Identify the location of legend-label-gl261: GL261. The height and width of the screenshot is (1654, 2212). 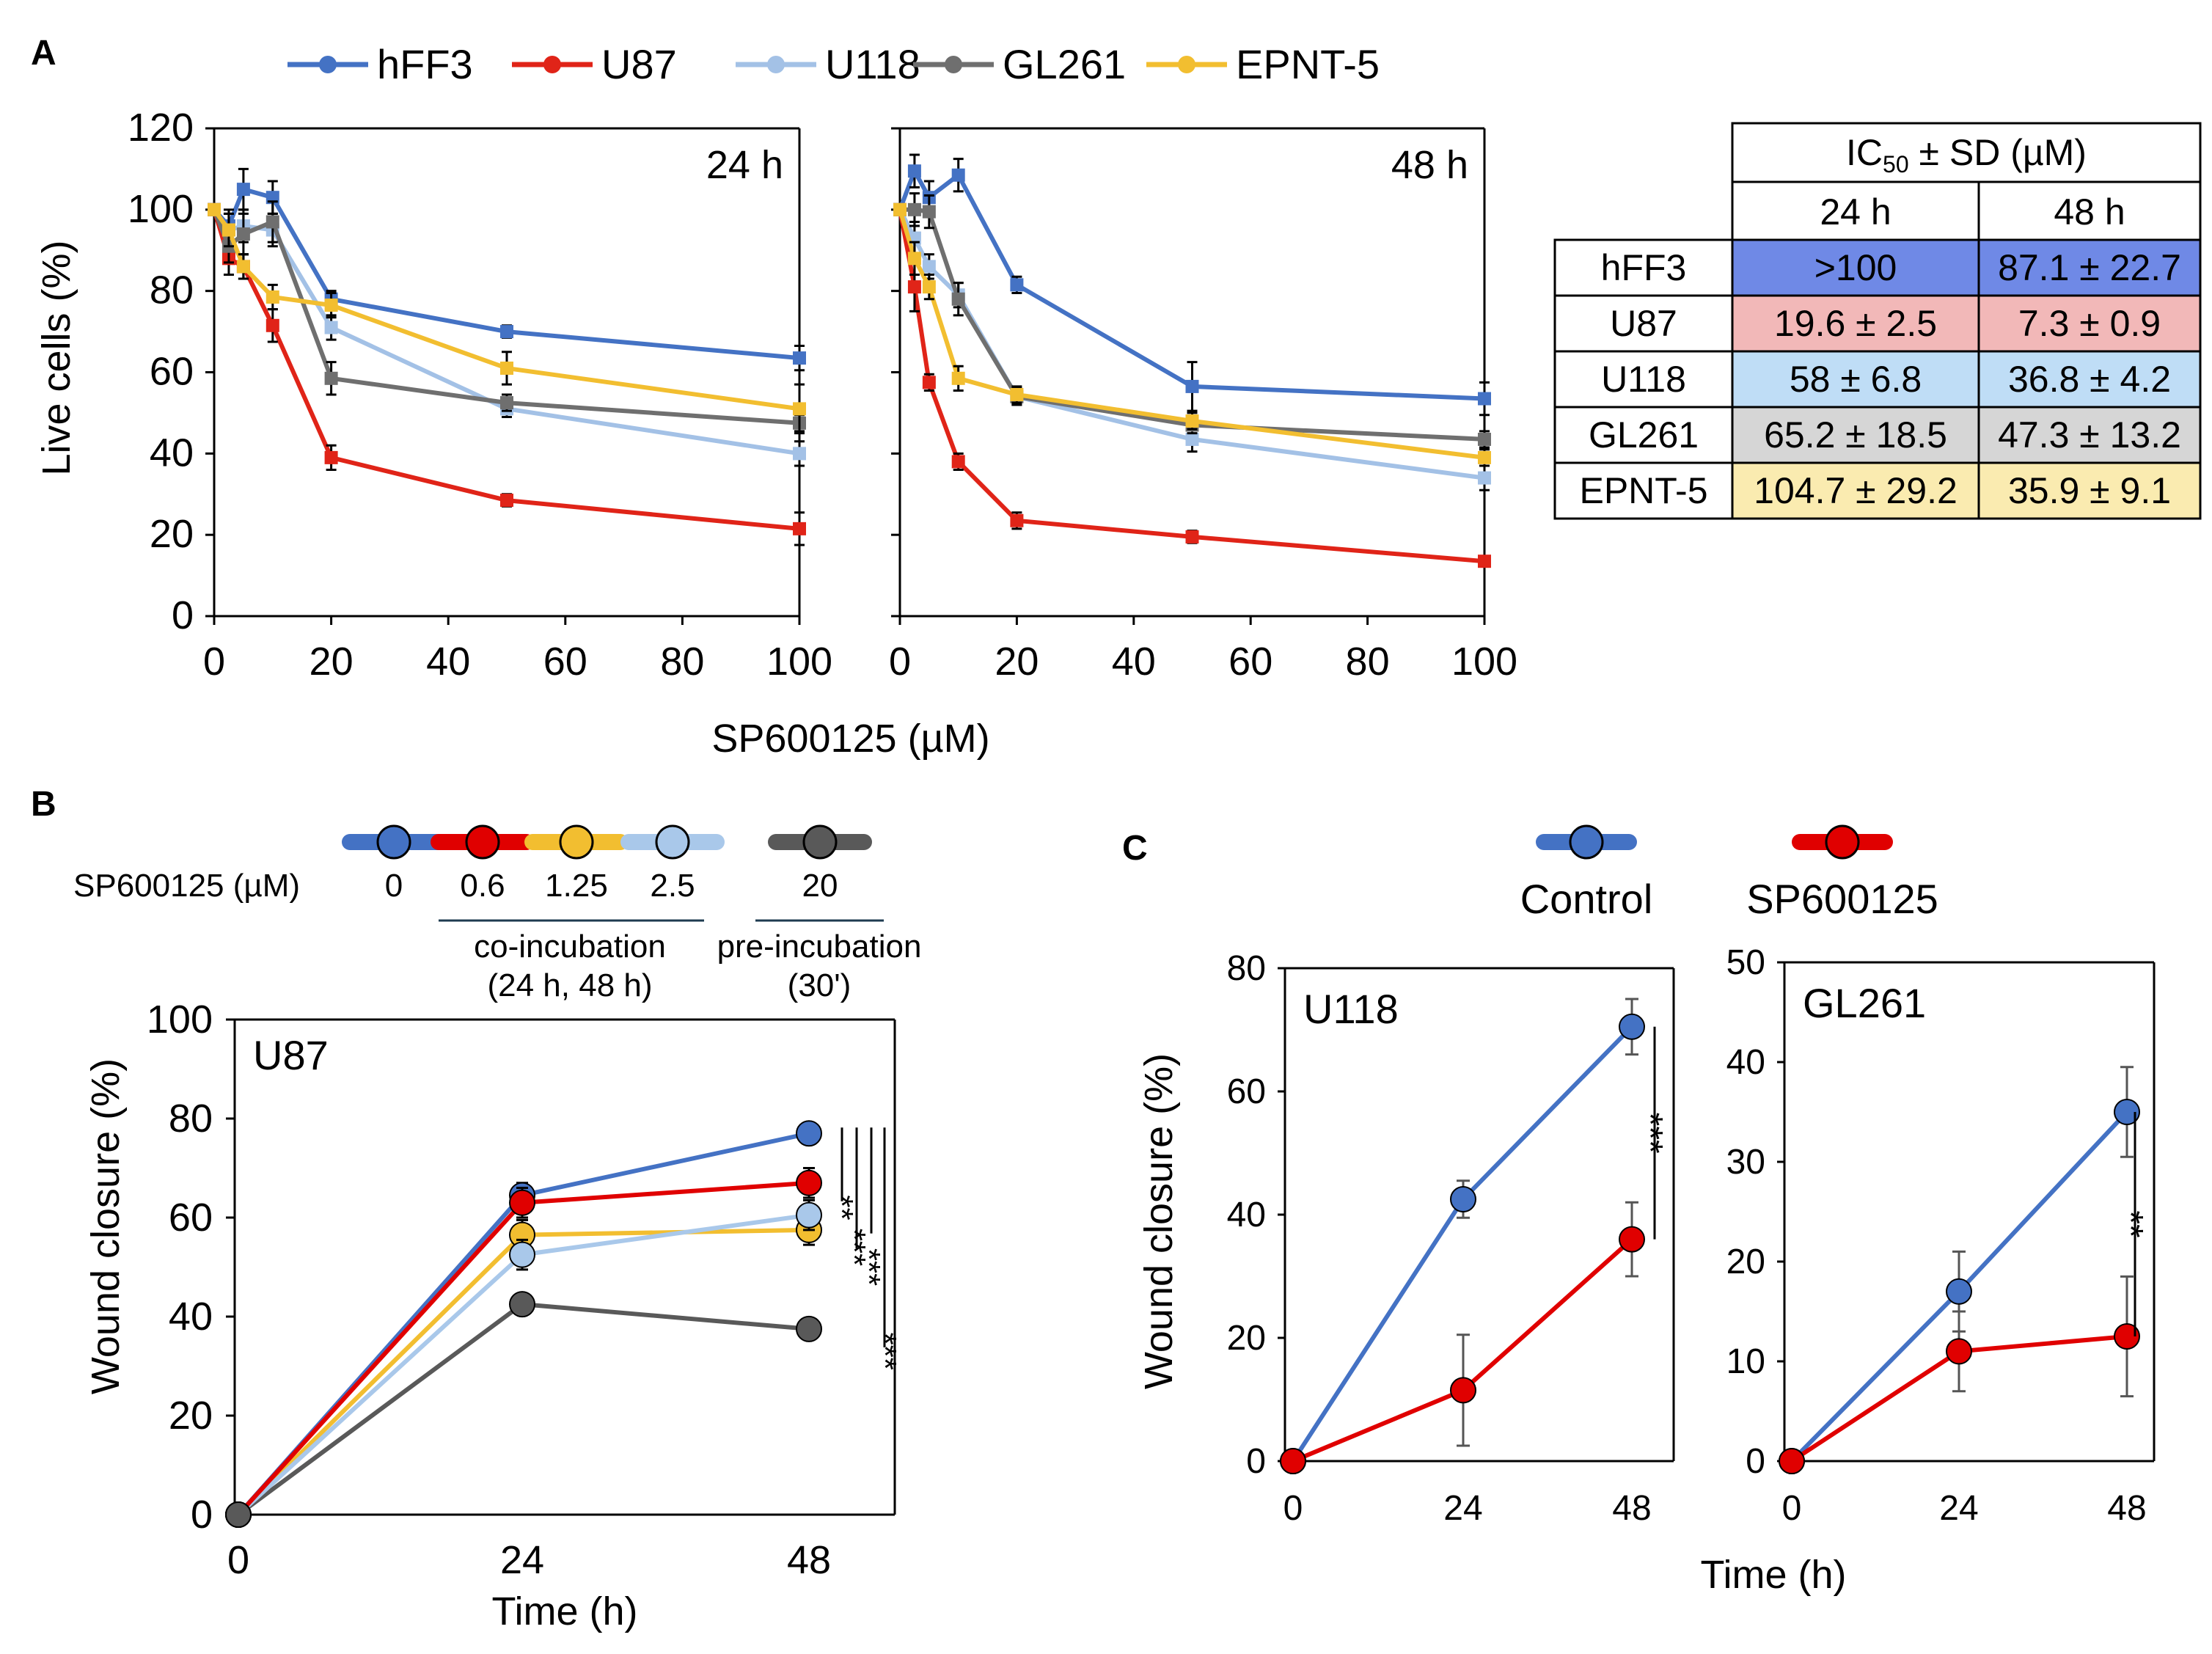
(1065, 64).